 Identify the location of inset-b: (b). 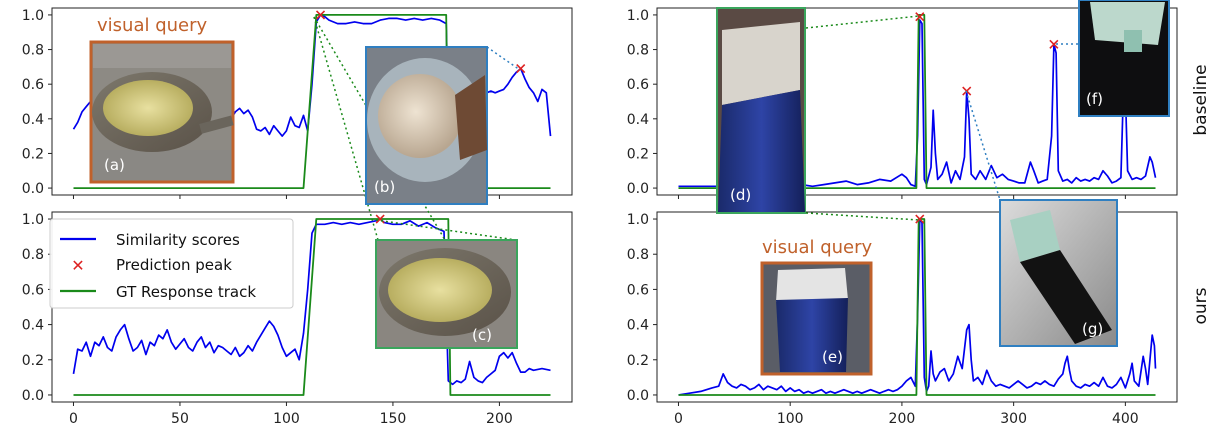
(426, 125).